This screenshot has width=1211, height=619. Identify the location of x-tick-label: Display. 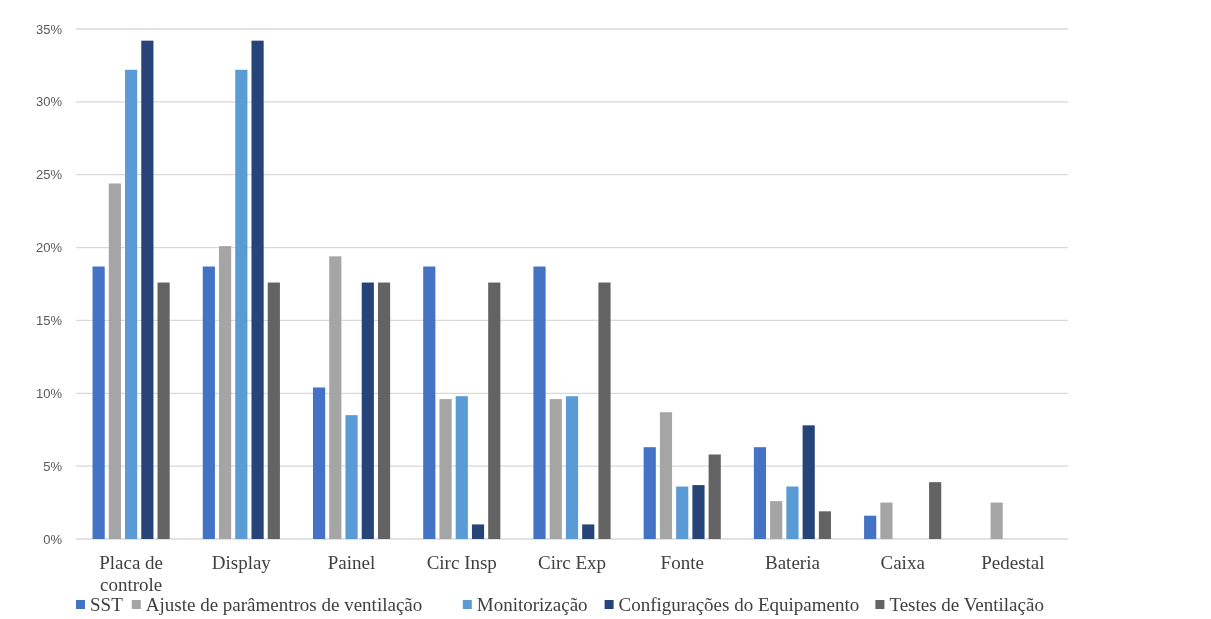
(241, 562).